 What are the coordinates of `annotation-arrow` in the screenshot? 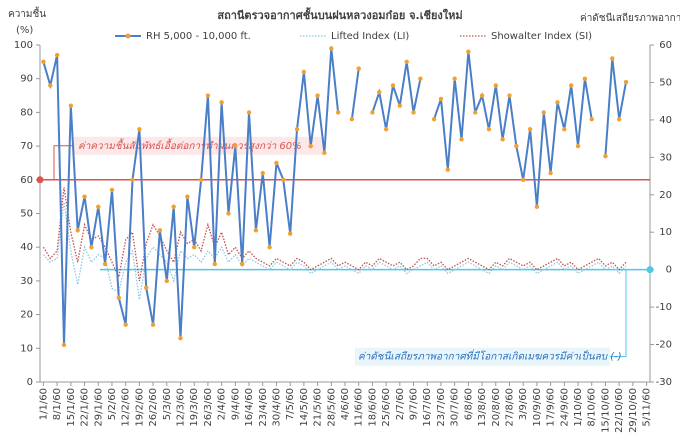 It's located at (618, 313).